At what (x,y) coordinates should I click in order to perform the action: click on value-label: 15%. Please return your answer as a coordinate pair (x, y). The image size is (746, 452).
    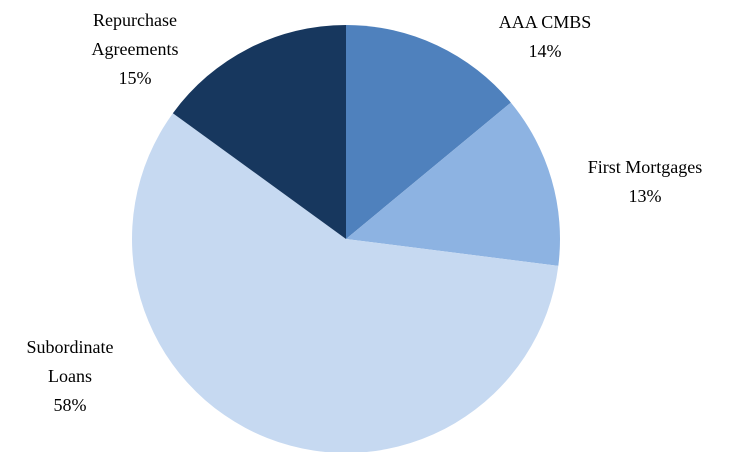
    Looking at the image, I should click on (135, 78).